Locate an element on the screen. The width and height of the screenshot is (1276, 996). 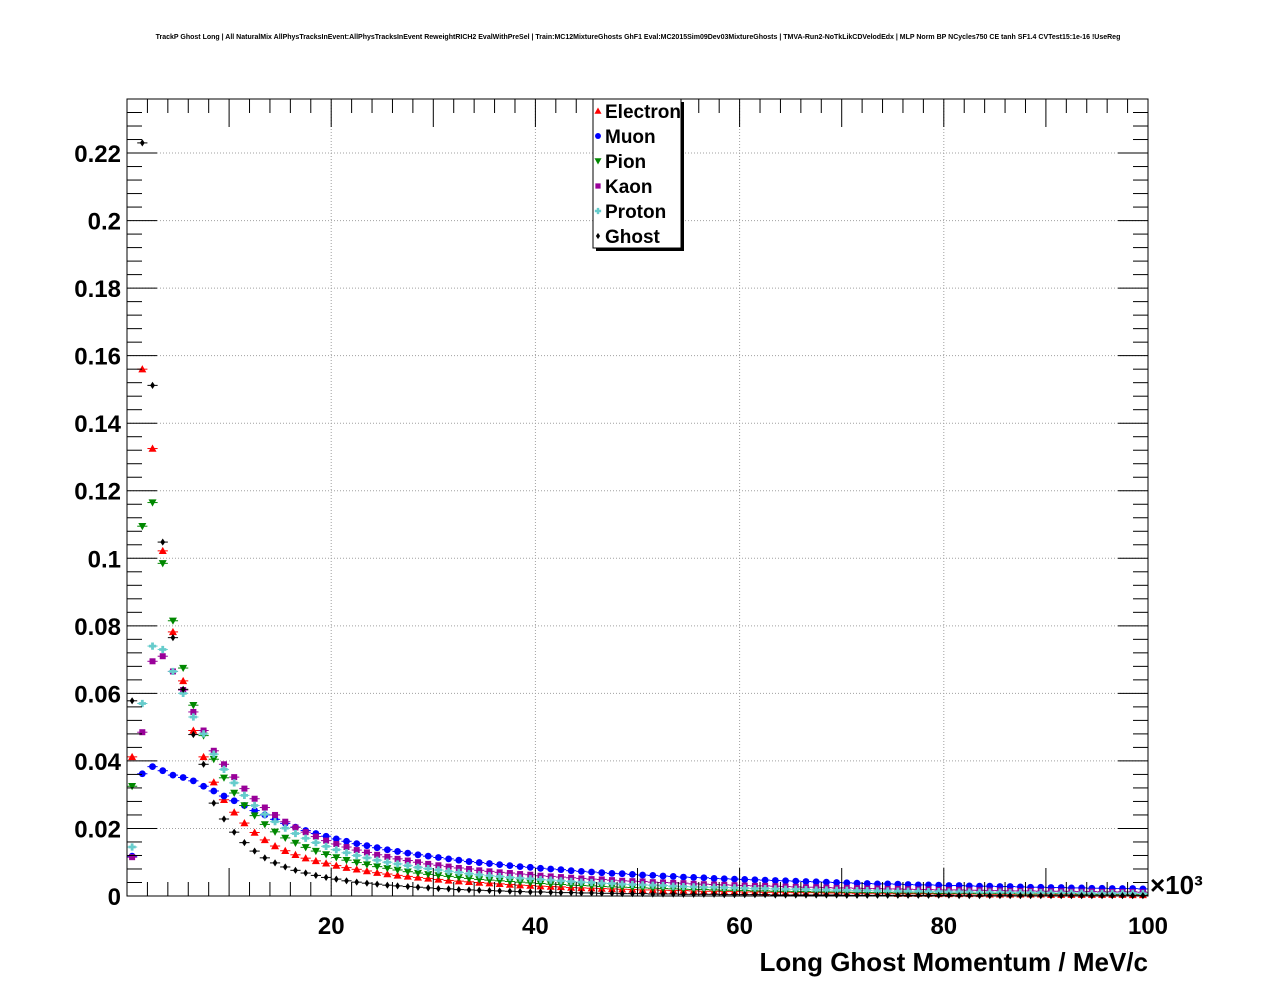
y-tick-label: 0.22 is located at coordinates (97, 154).